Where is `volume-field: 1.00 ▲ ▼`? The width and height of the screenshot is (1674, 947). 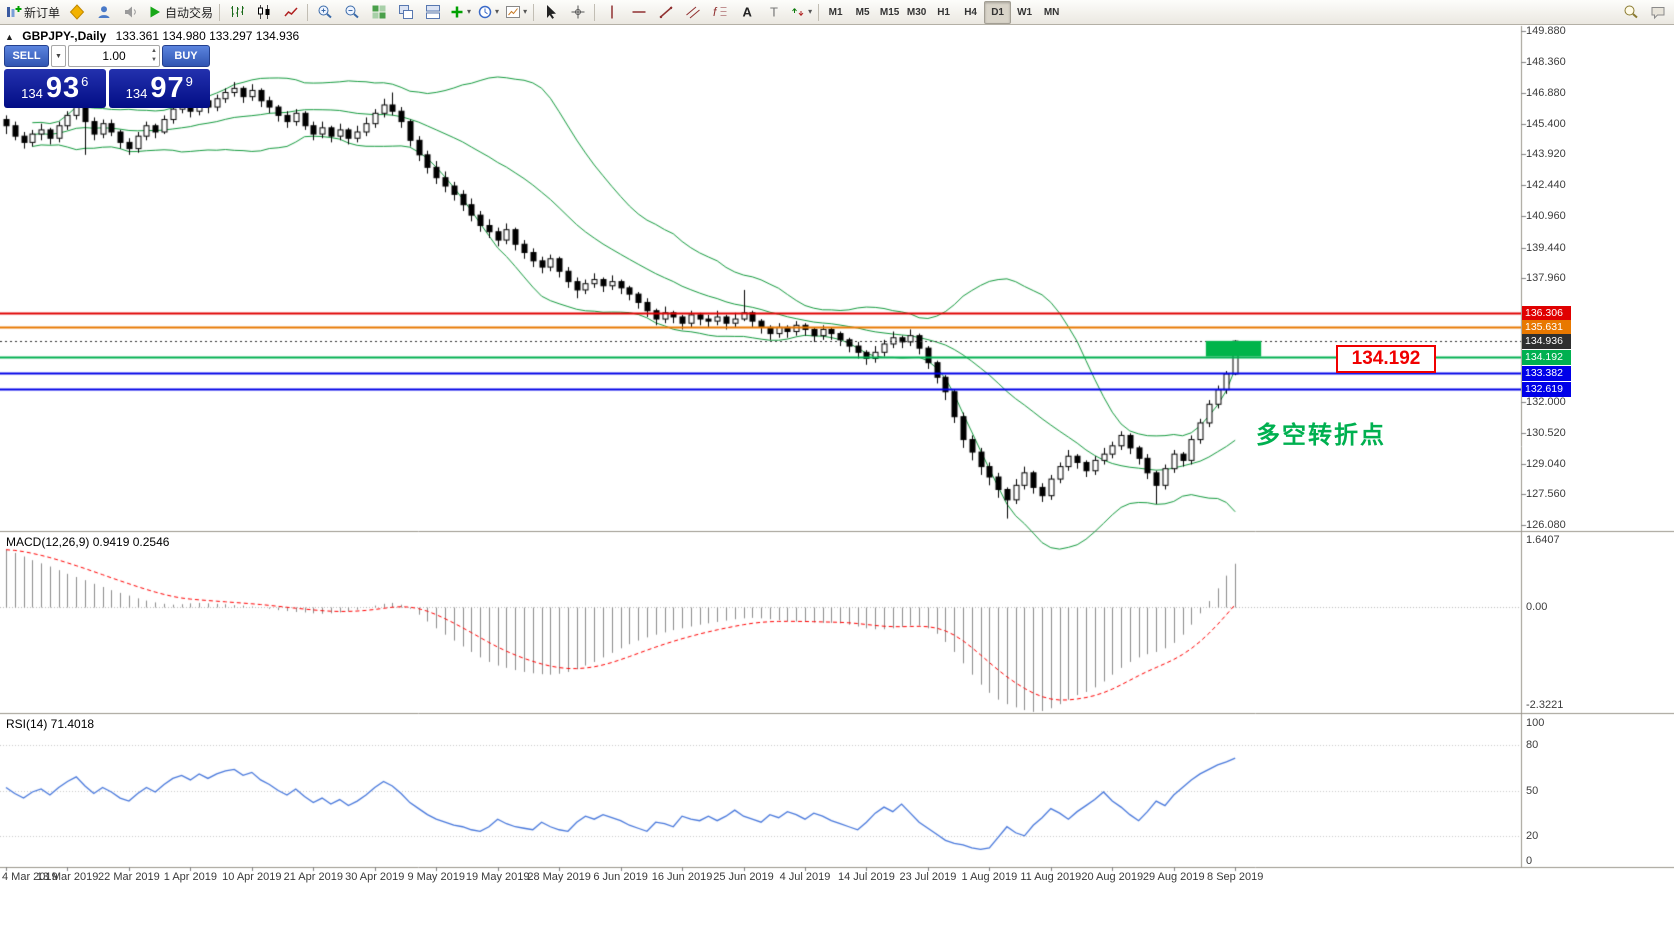 volume-field: 1.00 ▲ ▼ is located at coordinates (114, 56).